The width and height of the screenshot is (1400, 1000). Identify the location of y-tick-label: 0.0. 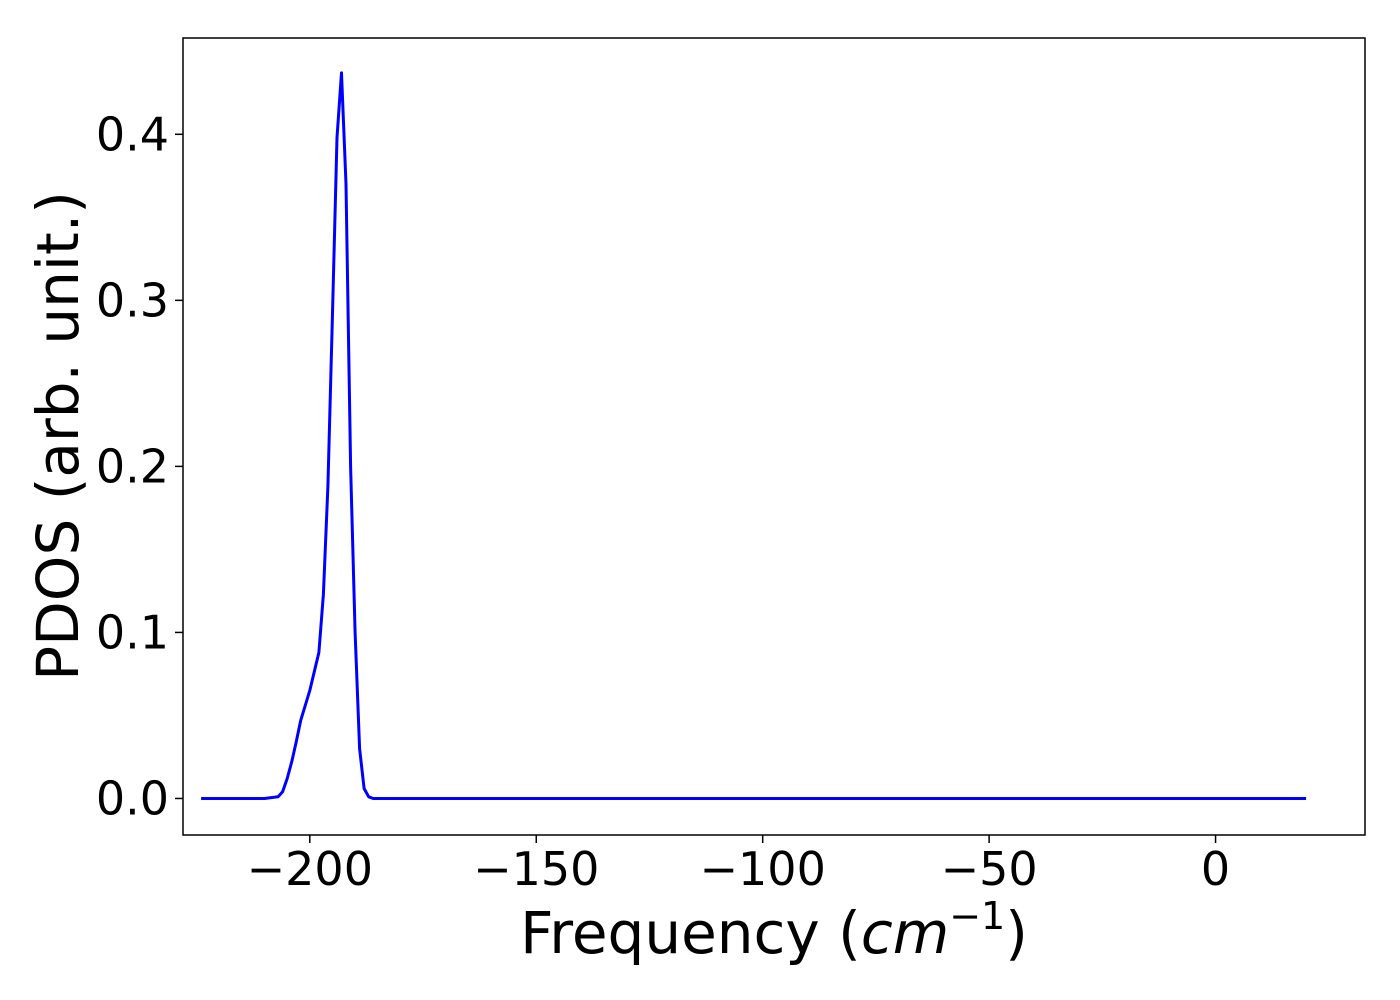
(132, 798).